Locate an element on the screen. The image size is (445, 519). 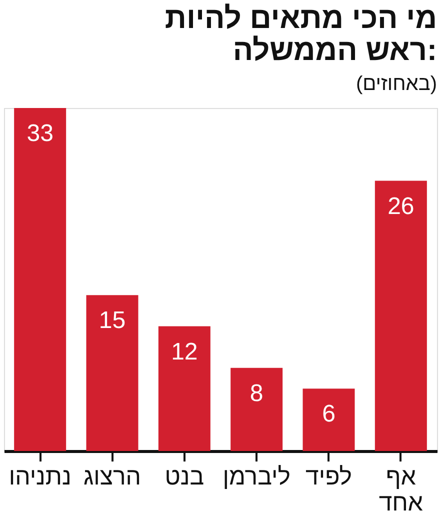
data-label: 15 is located at coordinates (112, 320).